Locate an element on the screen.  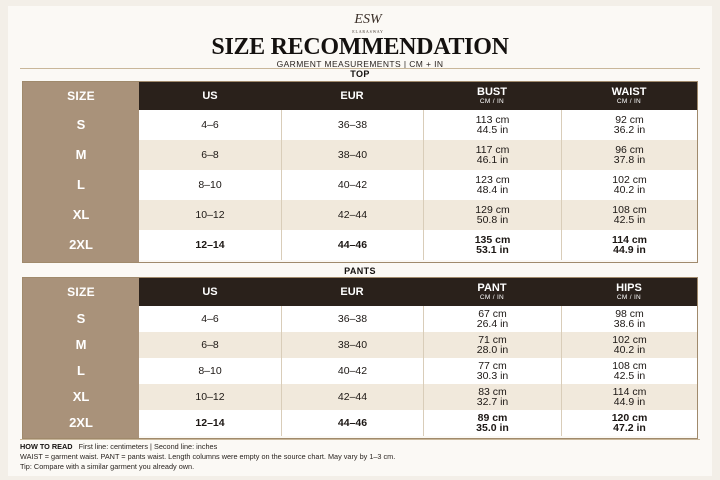
cell-measure-1: 89 cm 35.0 in is located at coordinates (492, 423).